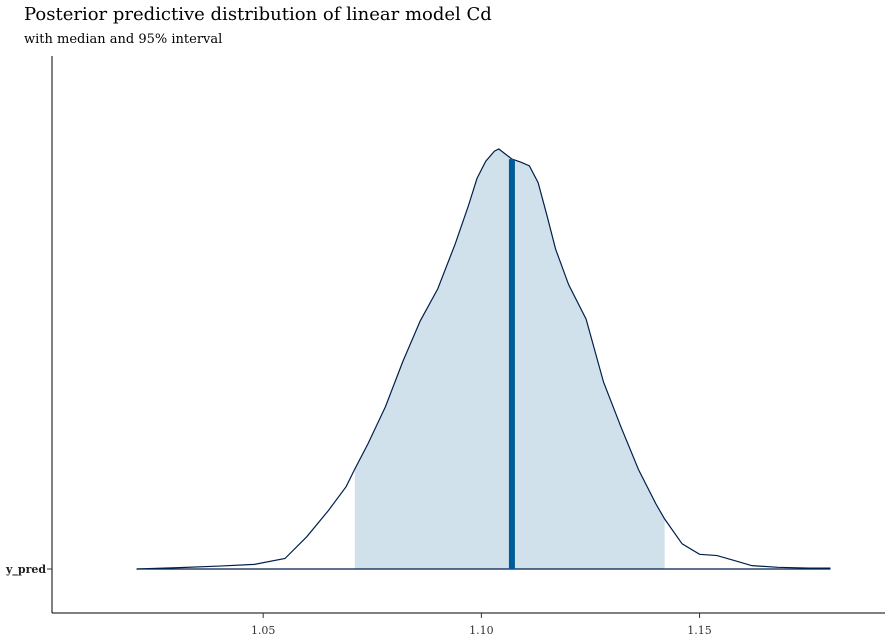 This screenshot has width=893, height=644. Describe the element at coordinates (699, 630) in the screenshot. I see `x-tick-label-2: 1.15` at that location.